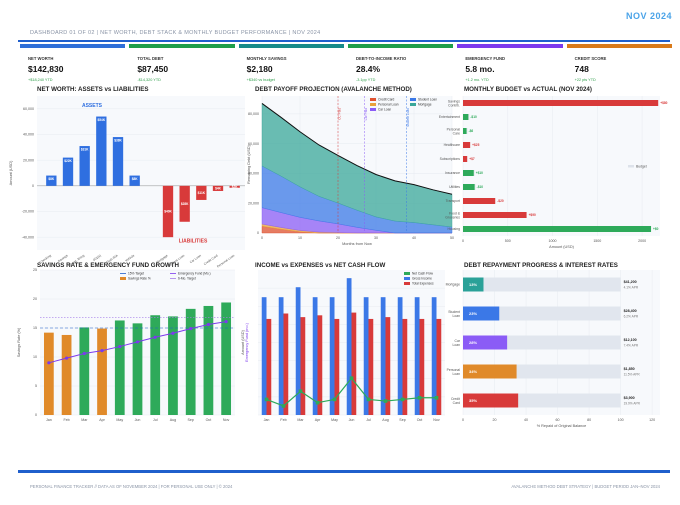  Describe the element at coordinates (66, 420) in the screenshot. I see `tick-label: Feb` at that location.